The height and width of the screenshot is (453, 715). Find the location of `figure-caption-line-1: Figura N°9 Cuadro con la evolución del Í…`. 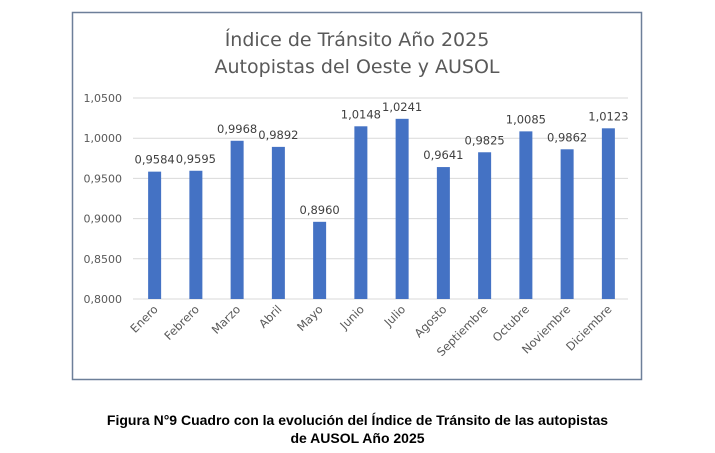

figure-caption-line-1: Figura N°9 Cuadro con la evolución del Í… is located at coordinates (357, 420).